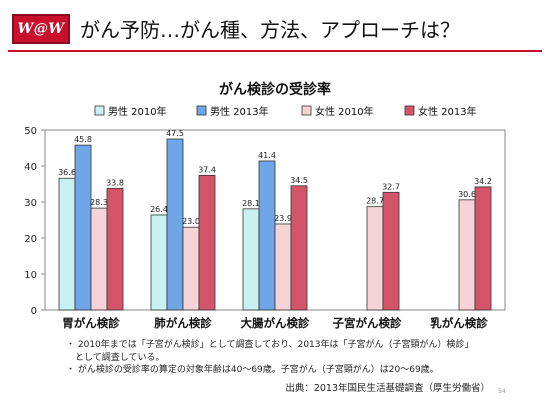 Image resolution: width=550 pixels, height=413 pixels. Describe the element at coordinates (115, 182) in the screenshot. I see `bar-value-label: 33.8` at that location.